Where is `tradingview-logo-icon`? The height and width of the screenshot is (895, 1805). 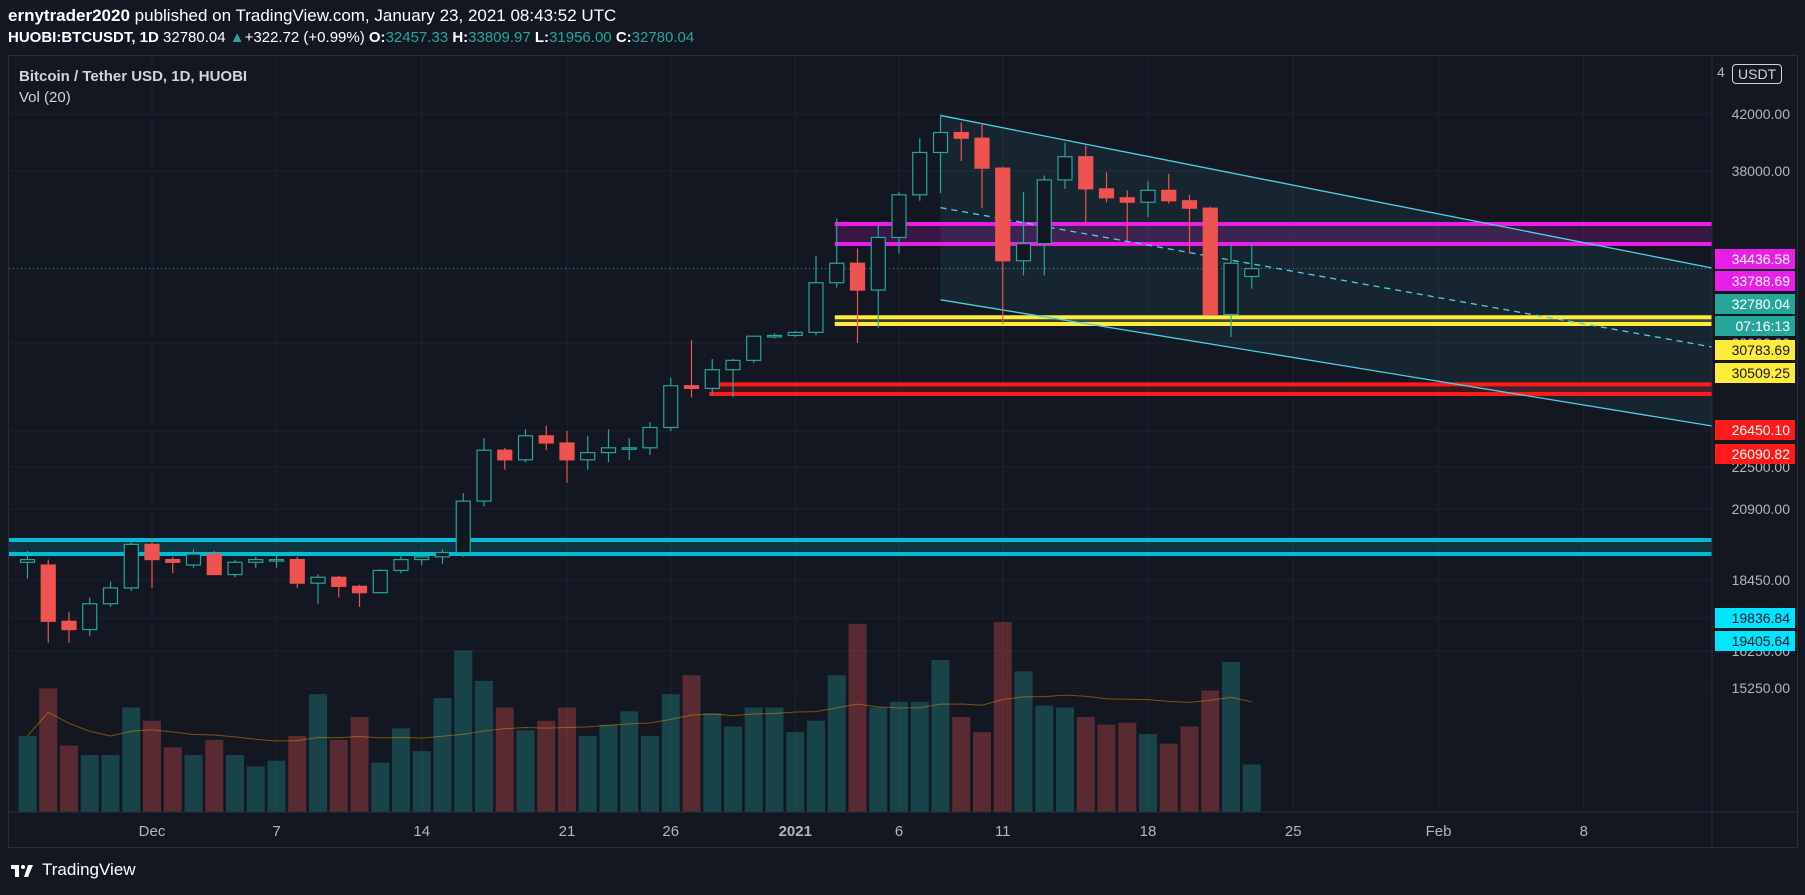 tradingview-logo-icon is located at coordinates (22, 871).